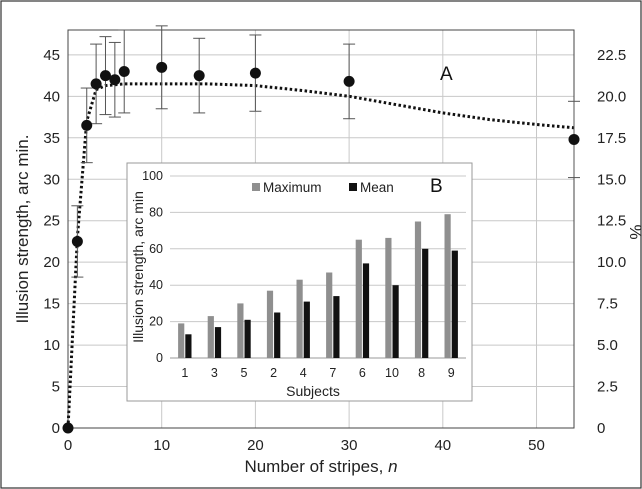 The image size is (642, 489). Describe the element at coordinates (138, 267) in the screenshot. I see `inset-y-axis-title: Illusion strength, arc min` at that location.